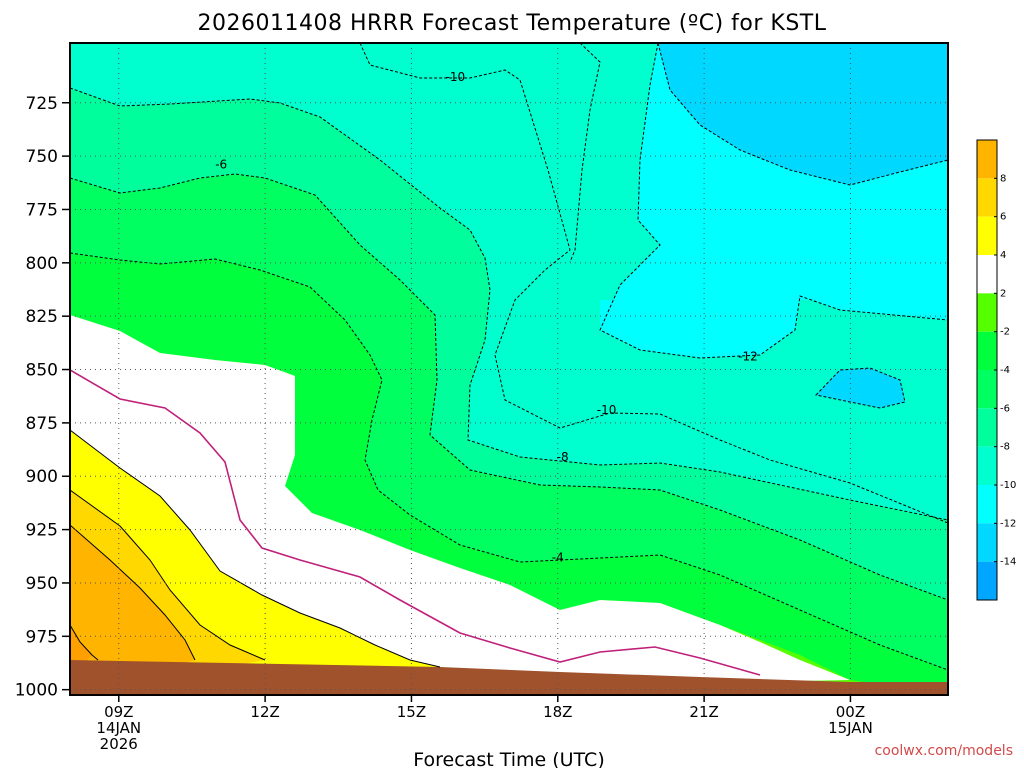  I want to click on region-minus14-to-minus12-south, so click(860, 388).